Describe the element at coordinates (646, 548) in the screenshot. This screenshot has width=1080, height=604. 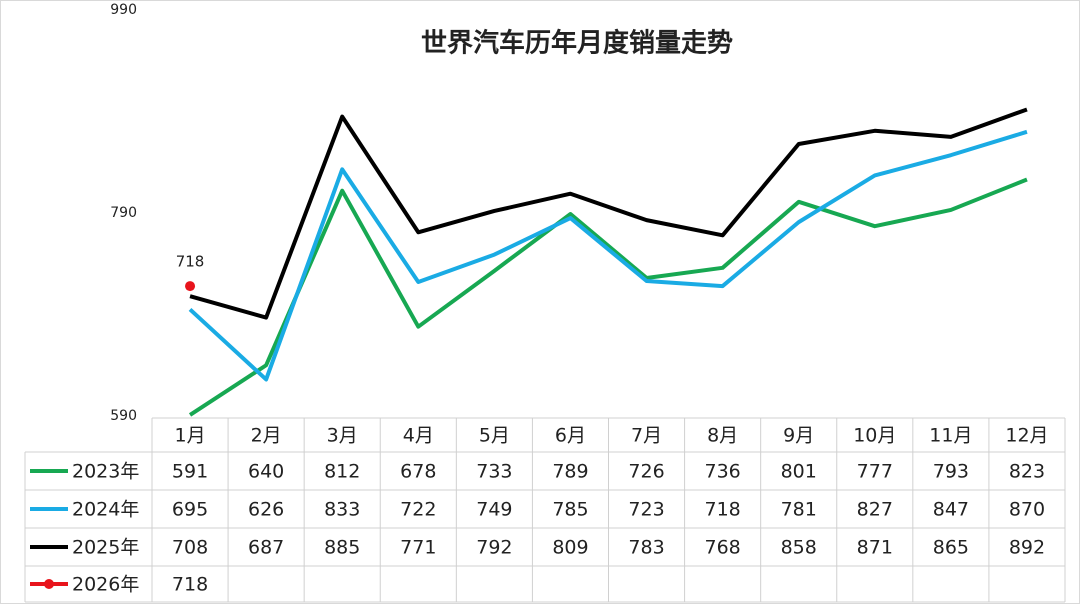
I see `table-value: 783` at that location.